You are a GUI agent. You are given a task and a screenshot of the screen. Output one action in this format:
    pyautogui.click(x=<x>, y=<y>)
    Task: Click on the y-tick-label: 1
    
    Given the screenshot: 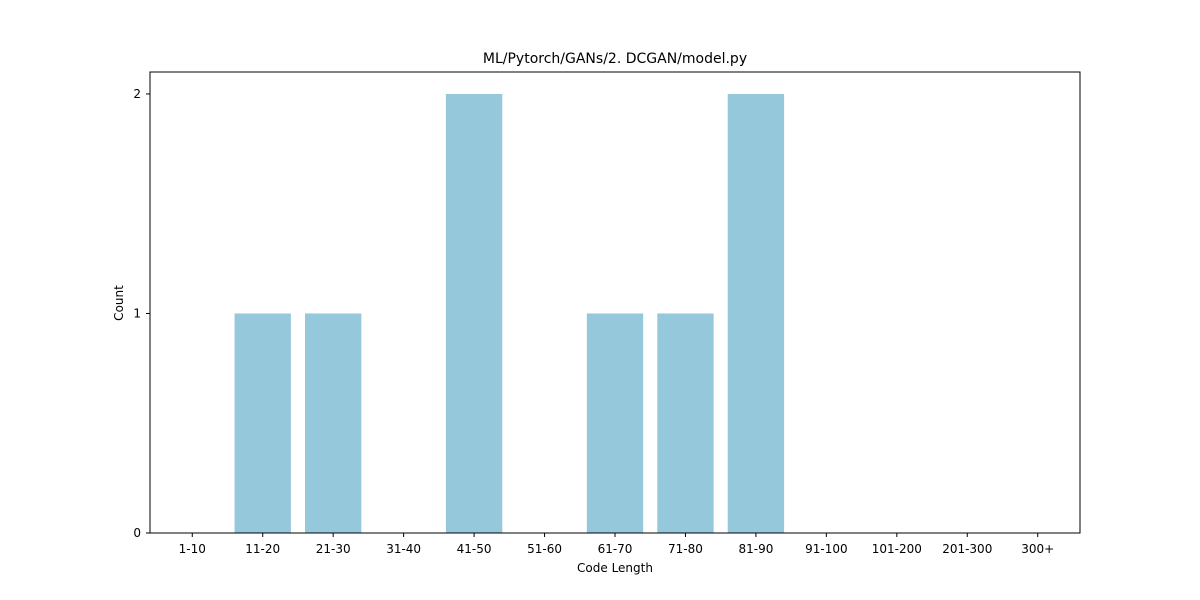 What is the action you would take?
    pyautogui.click(x=137, y=313)
    